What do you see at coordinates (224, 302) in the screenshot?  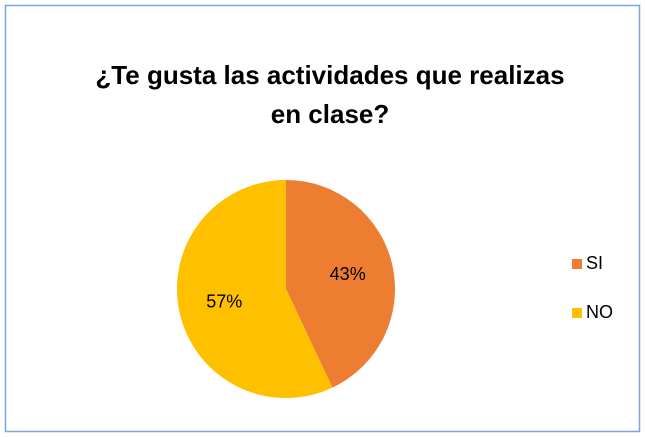 I see `data-label: 57%` at bounding box center [224, 302].